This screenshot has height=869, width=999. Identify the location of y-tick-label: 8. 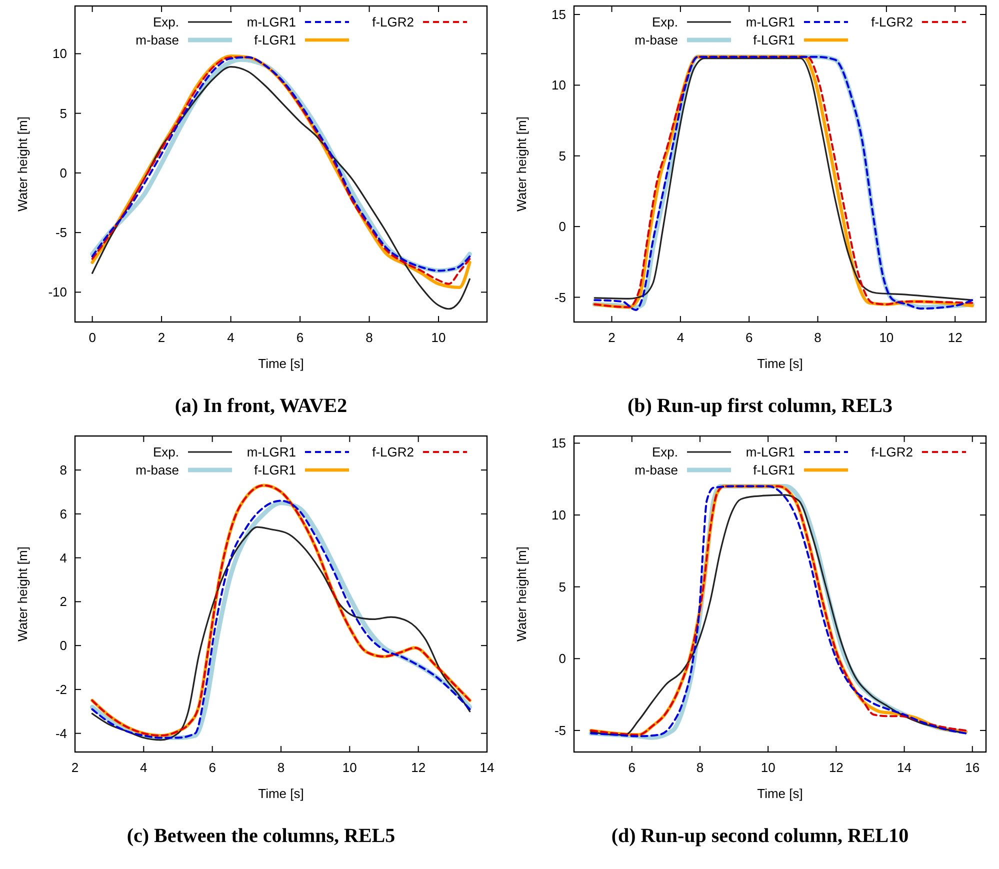
(63, 470).